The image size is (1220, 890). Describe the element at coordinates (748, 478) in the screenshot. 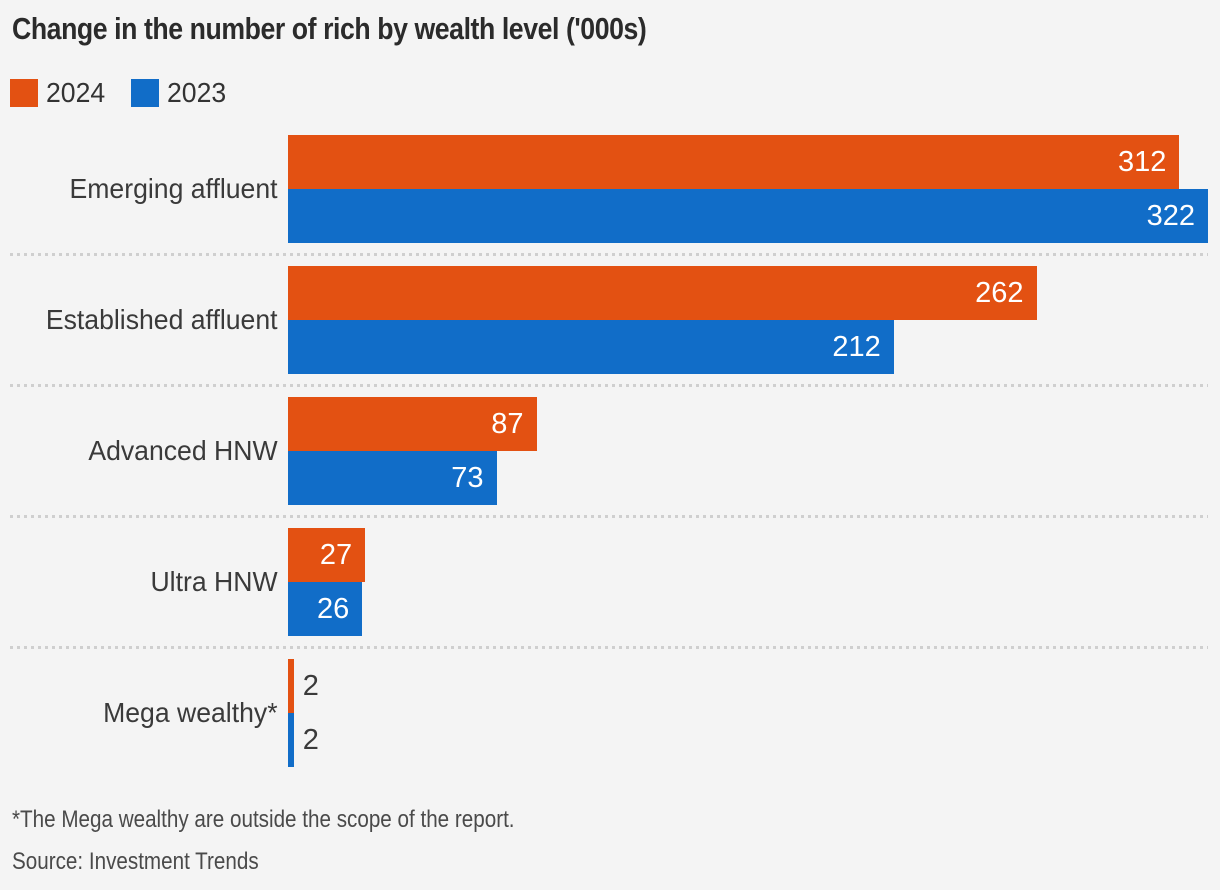

I see `bar-line-2023: 73` at that location.